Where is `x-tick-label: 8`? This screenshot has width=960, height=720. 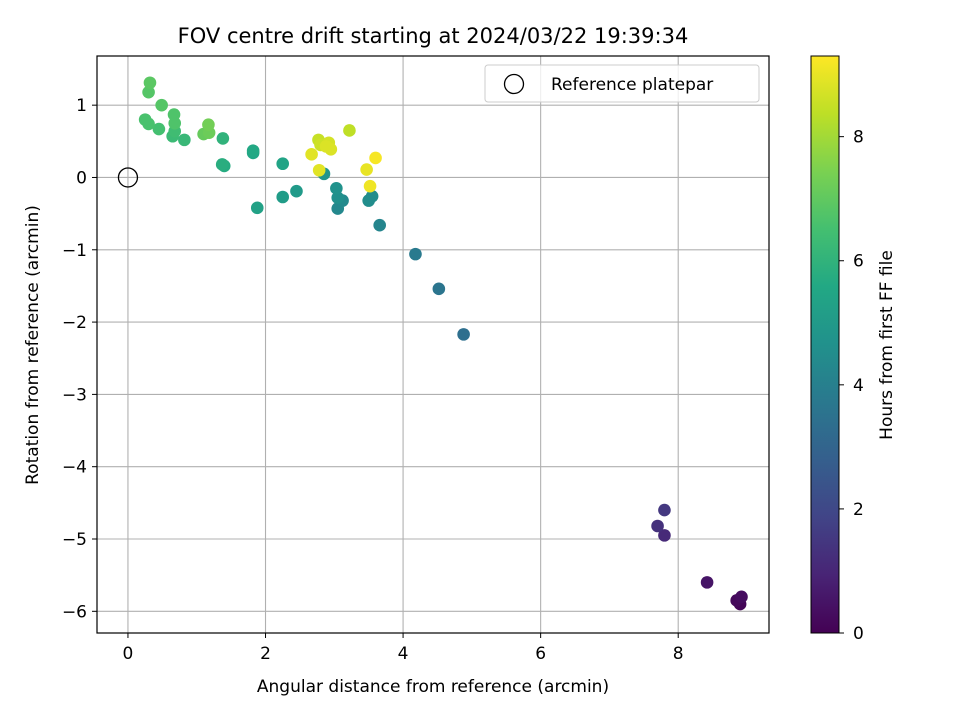
x-tick-label: 8 is located at coordinates (678, 654).